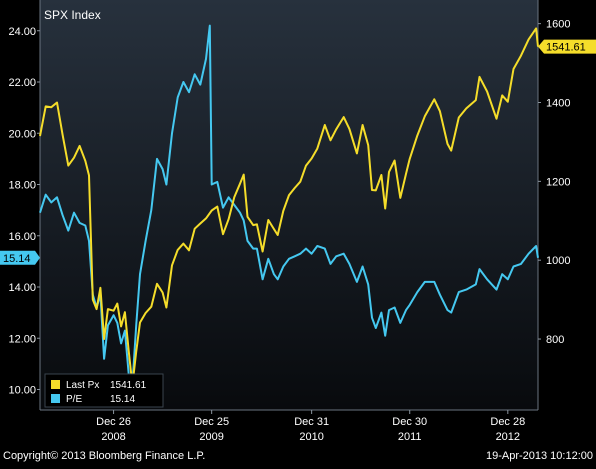  I want to click on x-tick-label-date: Dec 28, so click(507, 422).